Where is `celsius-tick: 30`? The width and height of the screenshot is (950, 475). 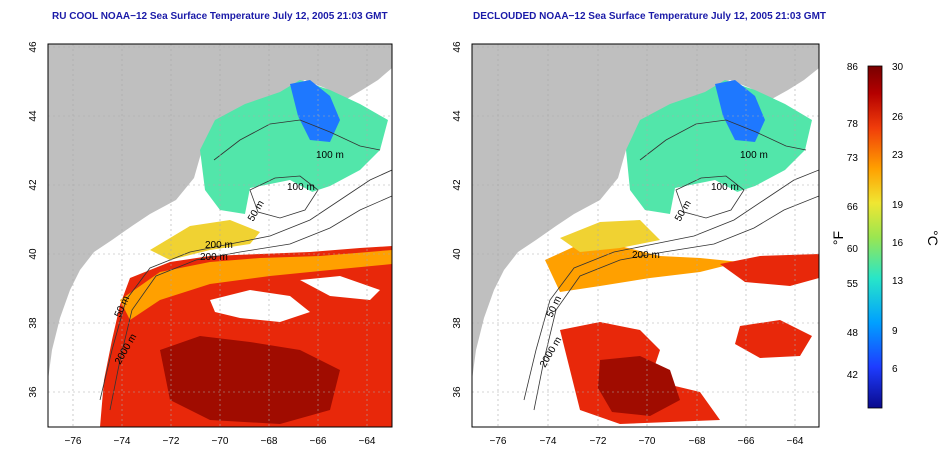 celsius-tick: 30 is located at coordinates (898, 67).